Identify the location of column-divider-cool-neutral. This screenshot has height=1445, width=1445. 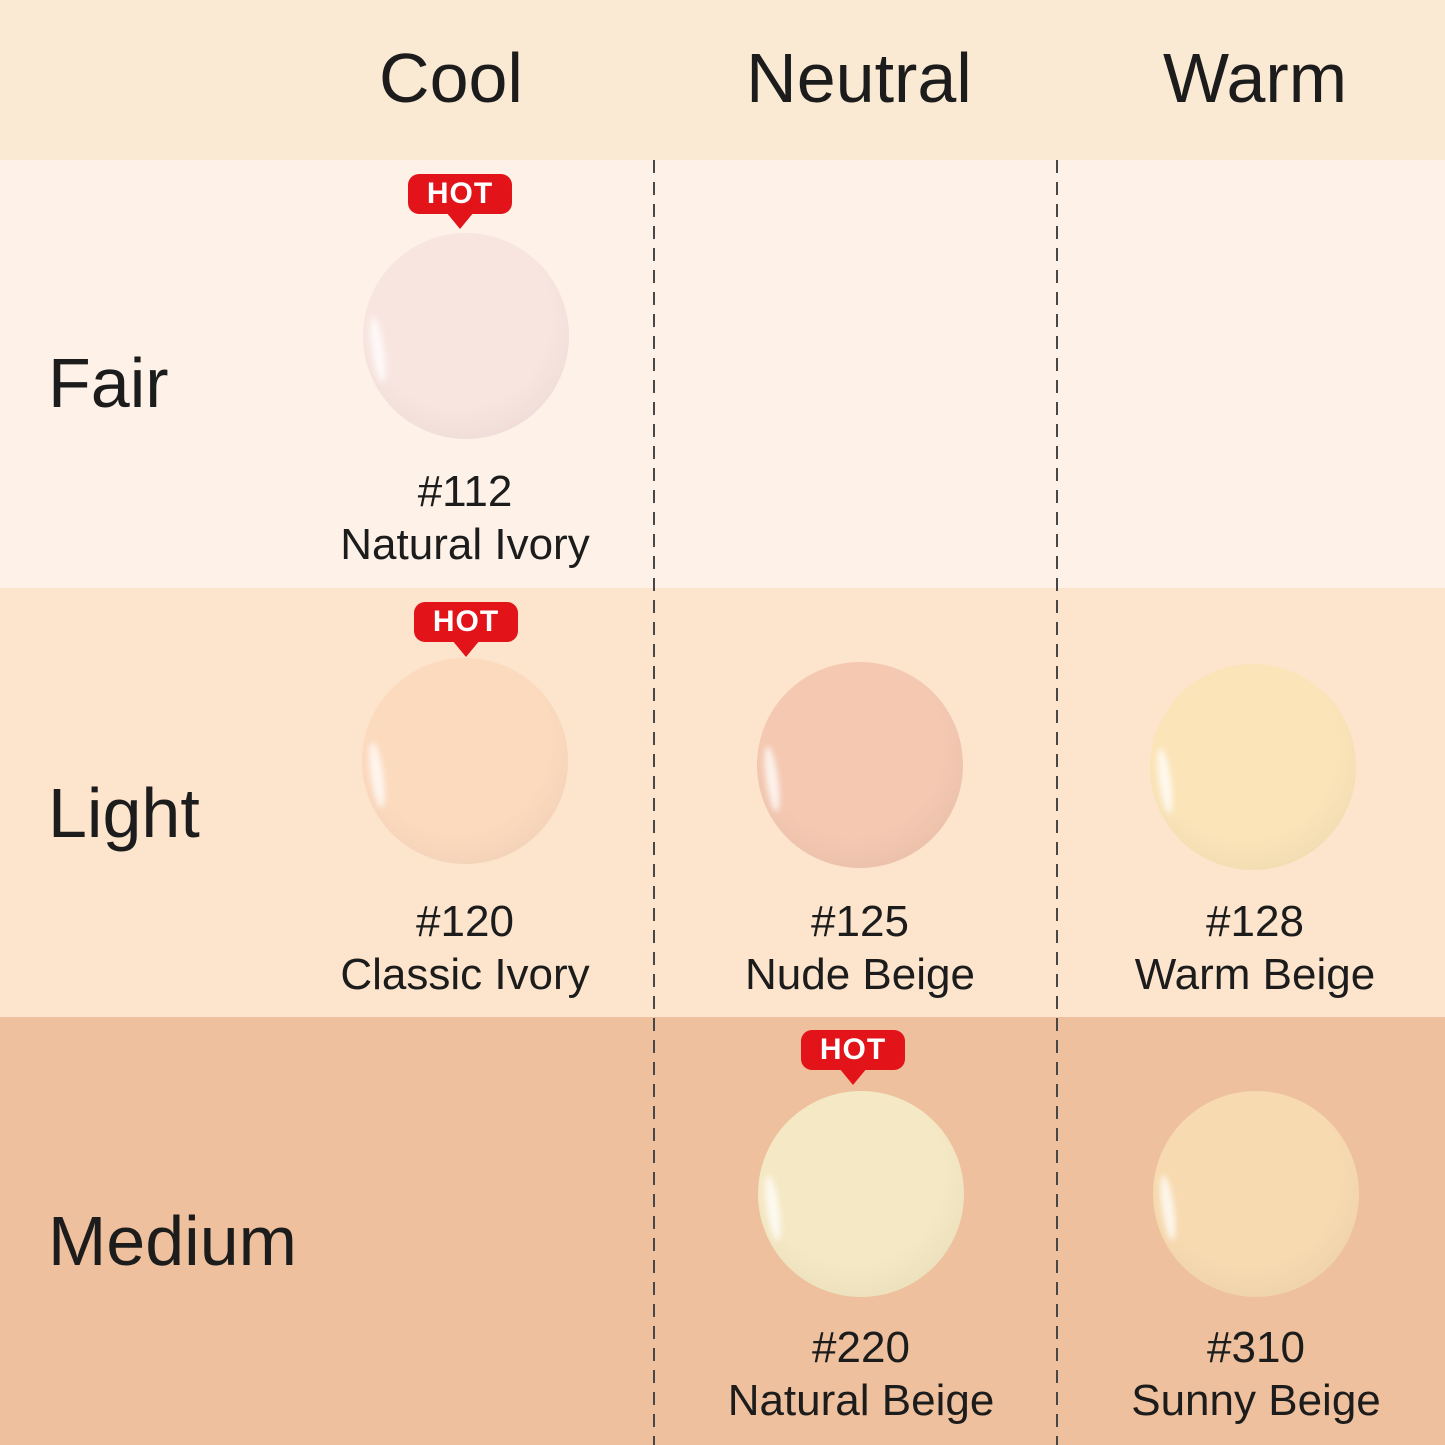
(654, 802).